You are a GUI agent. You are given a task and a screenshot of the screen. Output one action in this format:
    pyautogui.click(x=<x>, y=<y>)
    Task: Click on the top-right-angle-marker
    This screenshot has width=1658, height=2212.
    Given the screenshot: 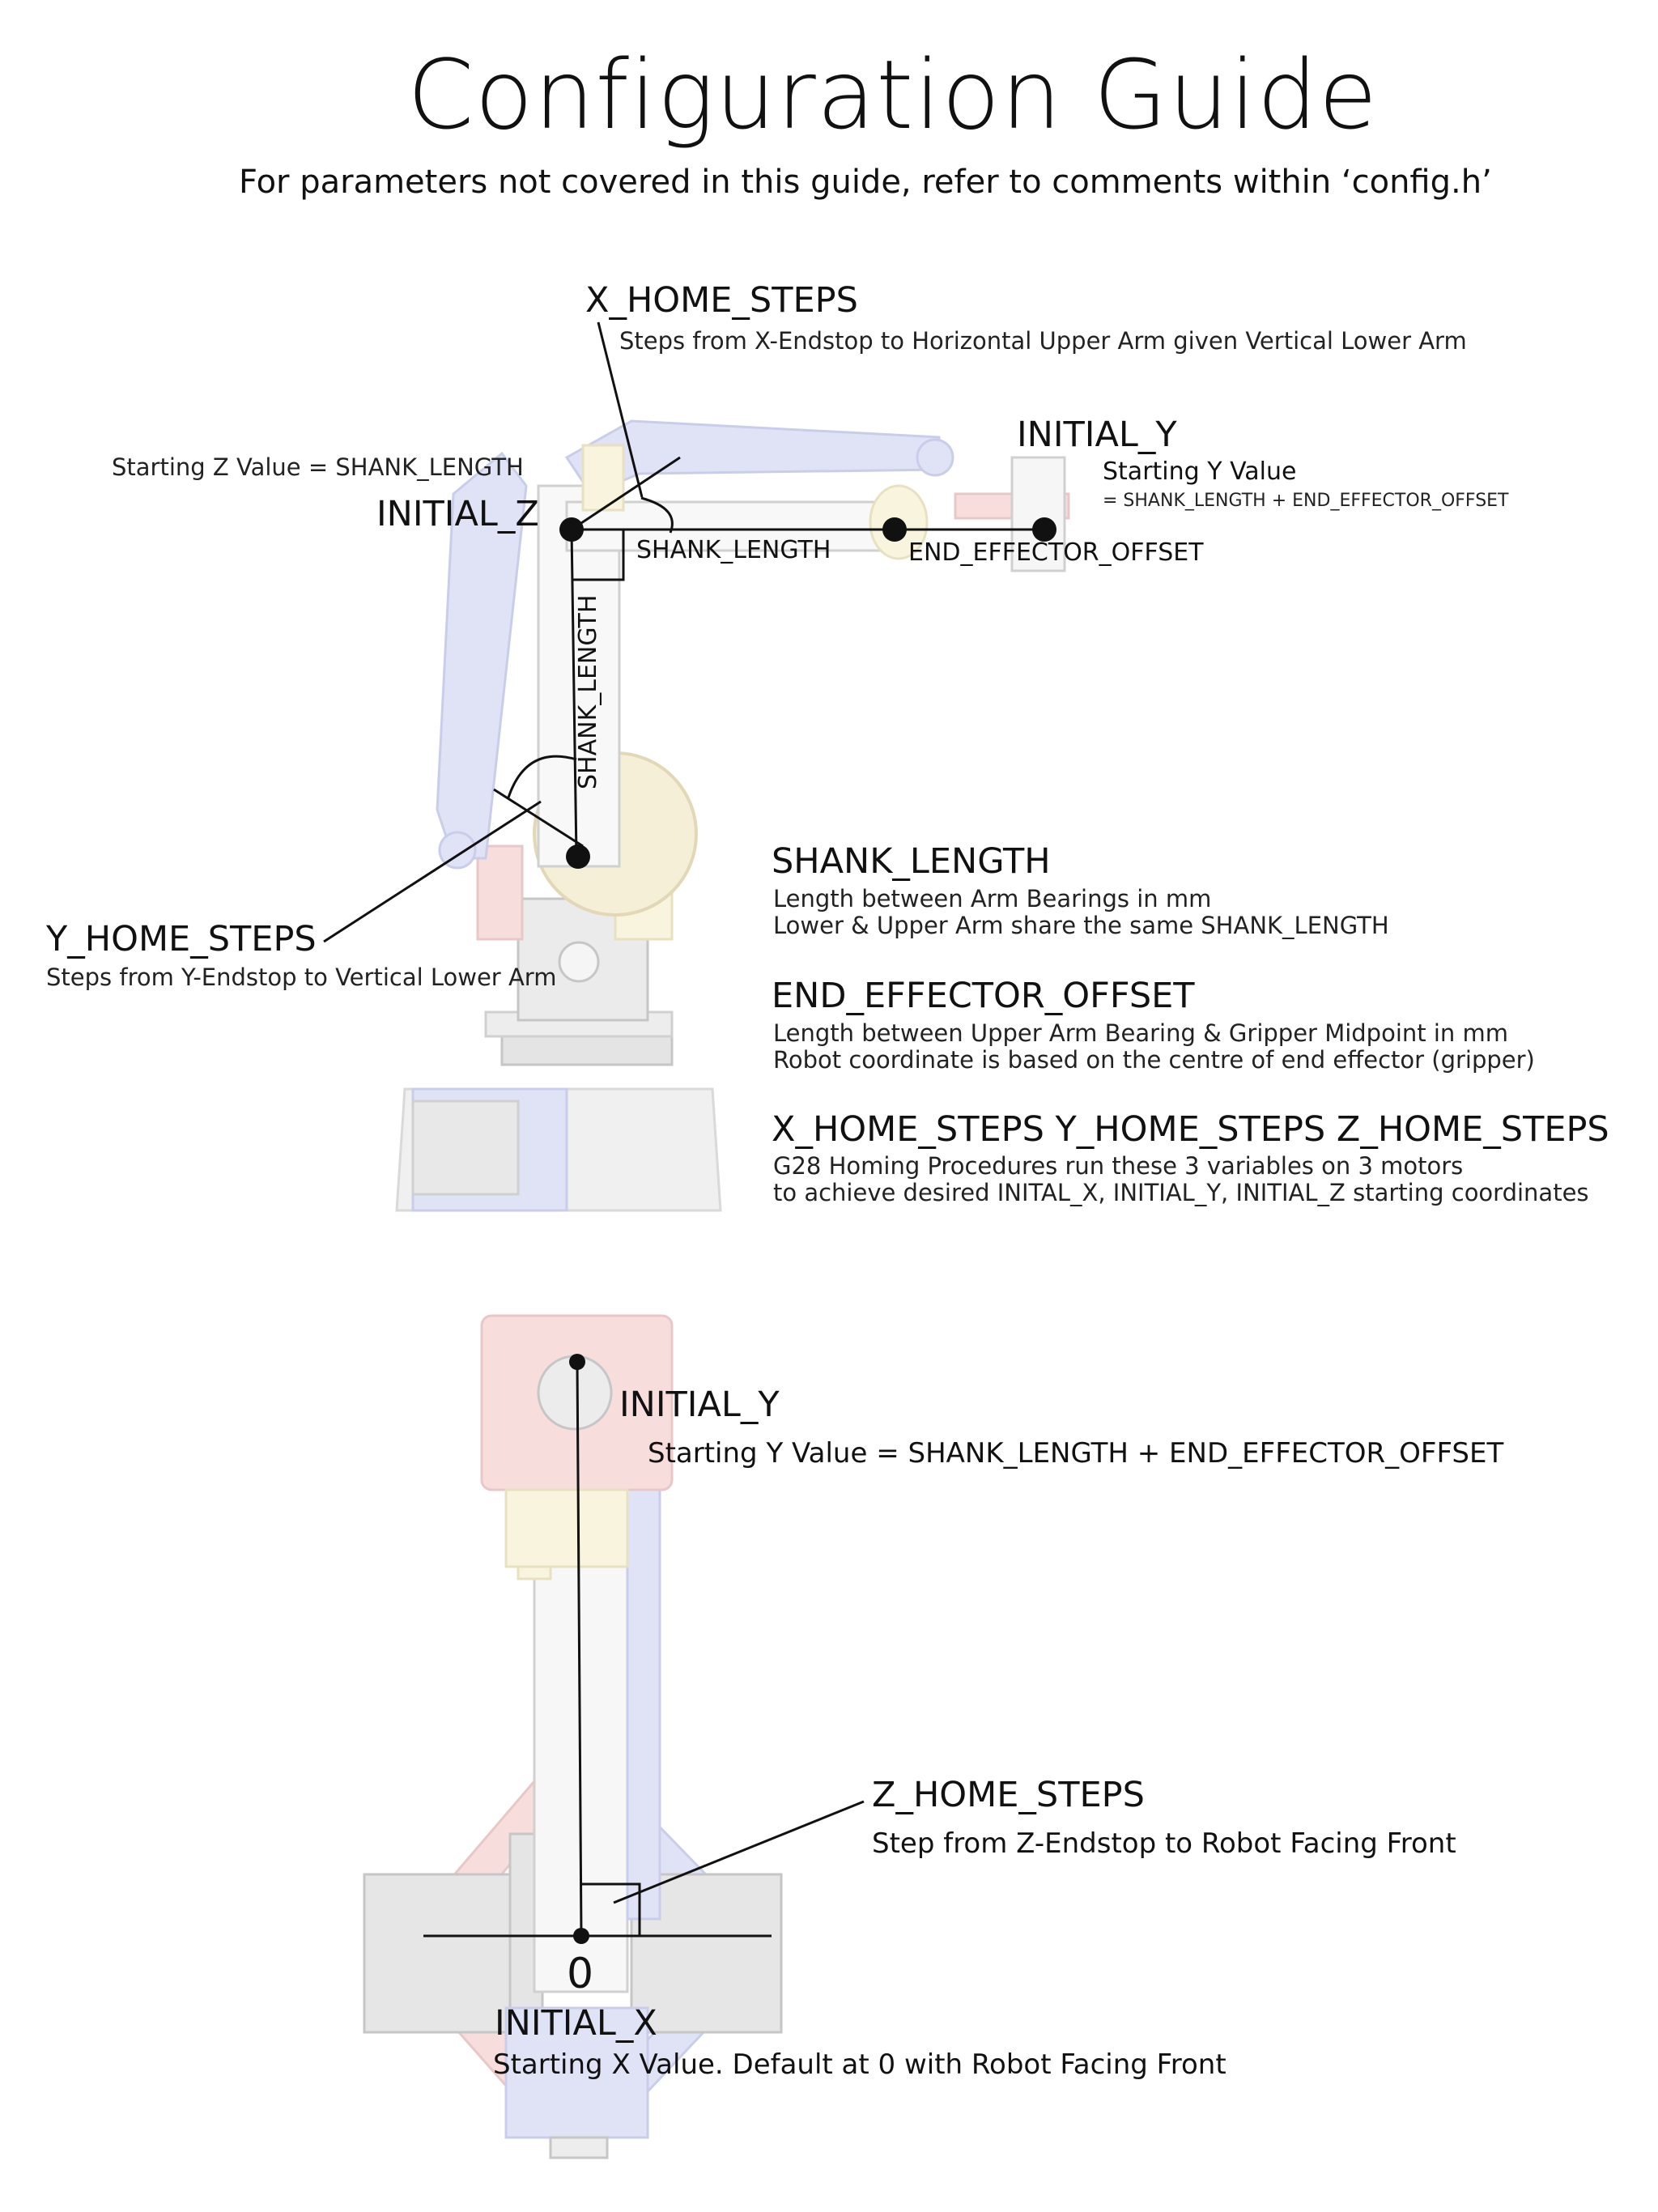 What is the action you would take?
    pyautogui.click(x=611, y=1909)
    